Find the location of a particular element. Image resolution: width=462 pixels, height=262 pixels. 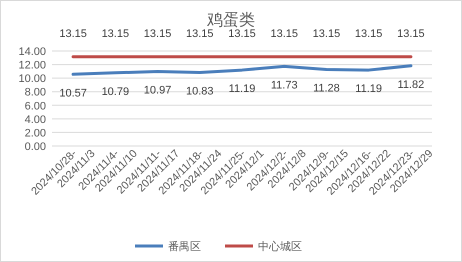

data-label: 11.73 is located at coordinates (284, 85).